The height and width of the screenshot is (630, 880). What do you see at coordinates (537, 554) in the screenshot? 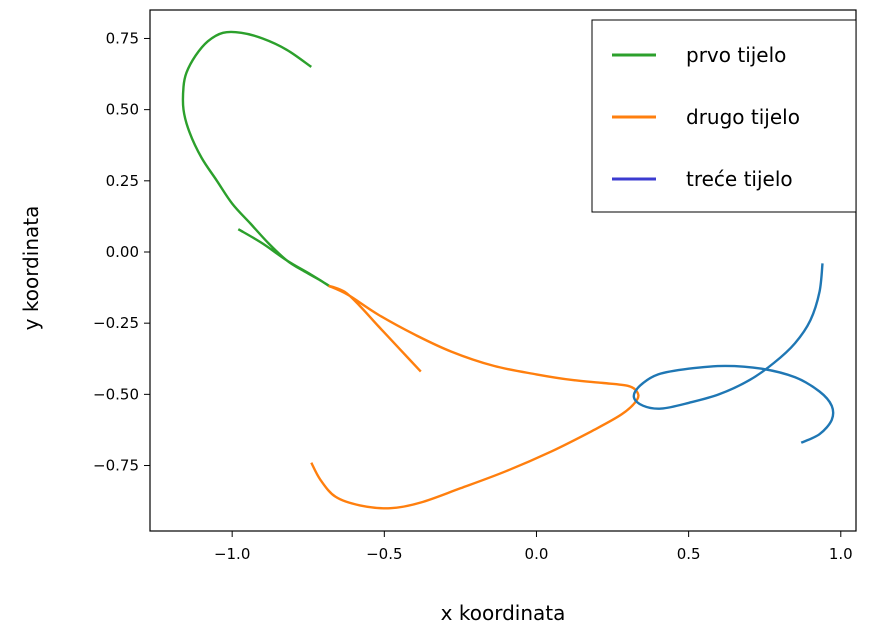
I see `x-tick-label: 0.0` at bounding box center [537, 554].